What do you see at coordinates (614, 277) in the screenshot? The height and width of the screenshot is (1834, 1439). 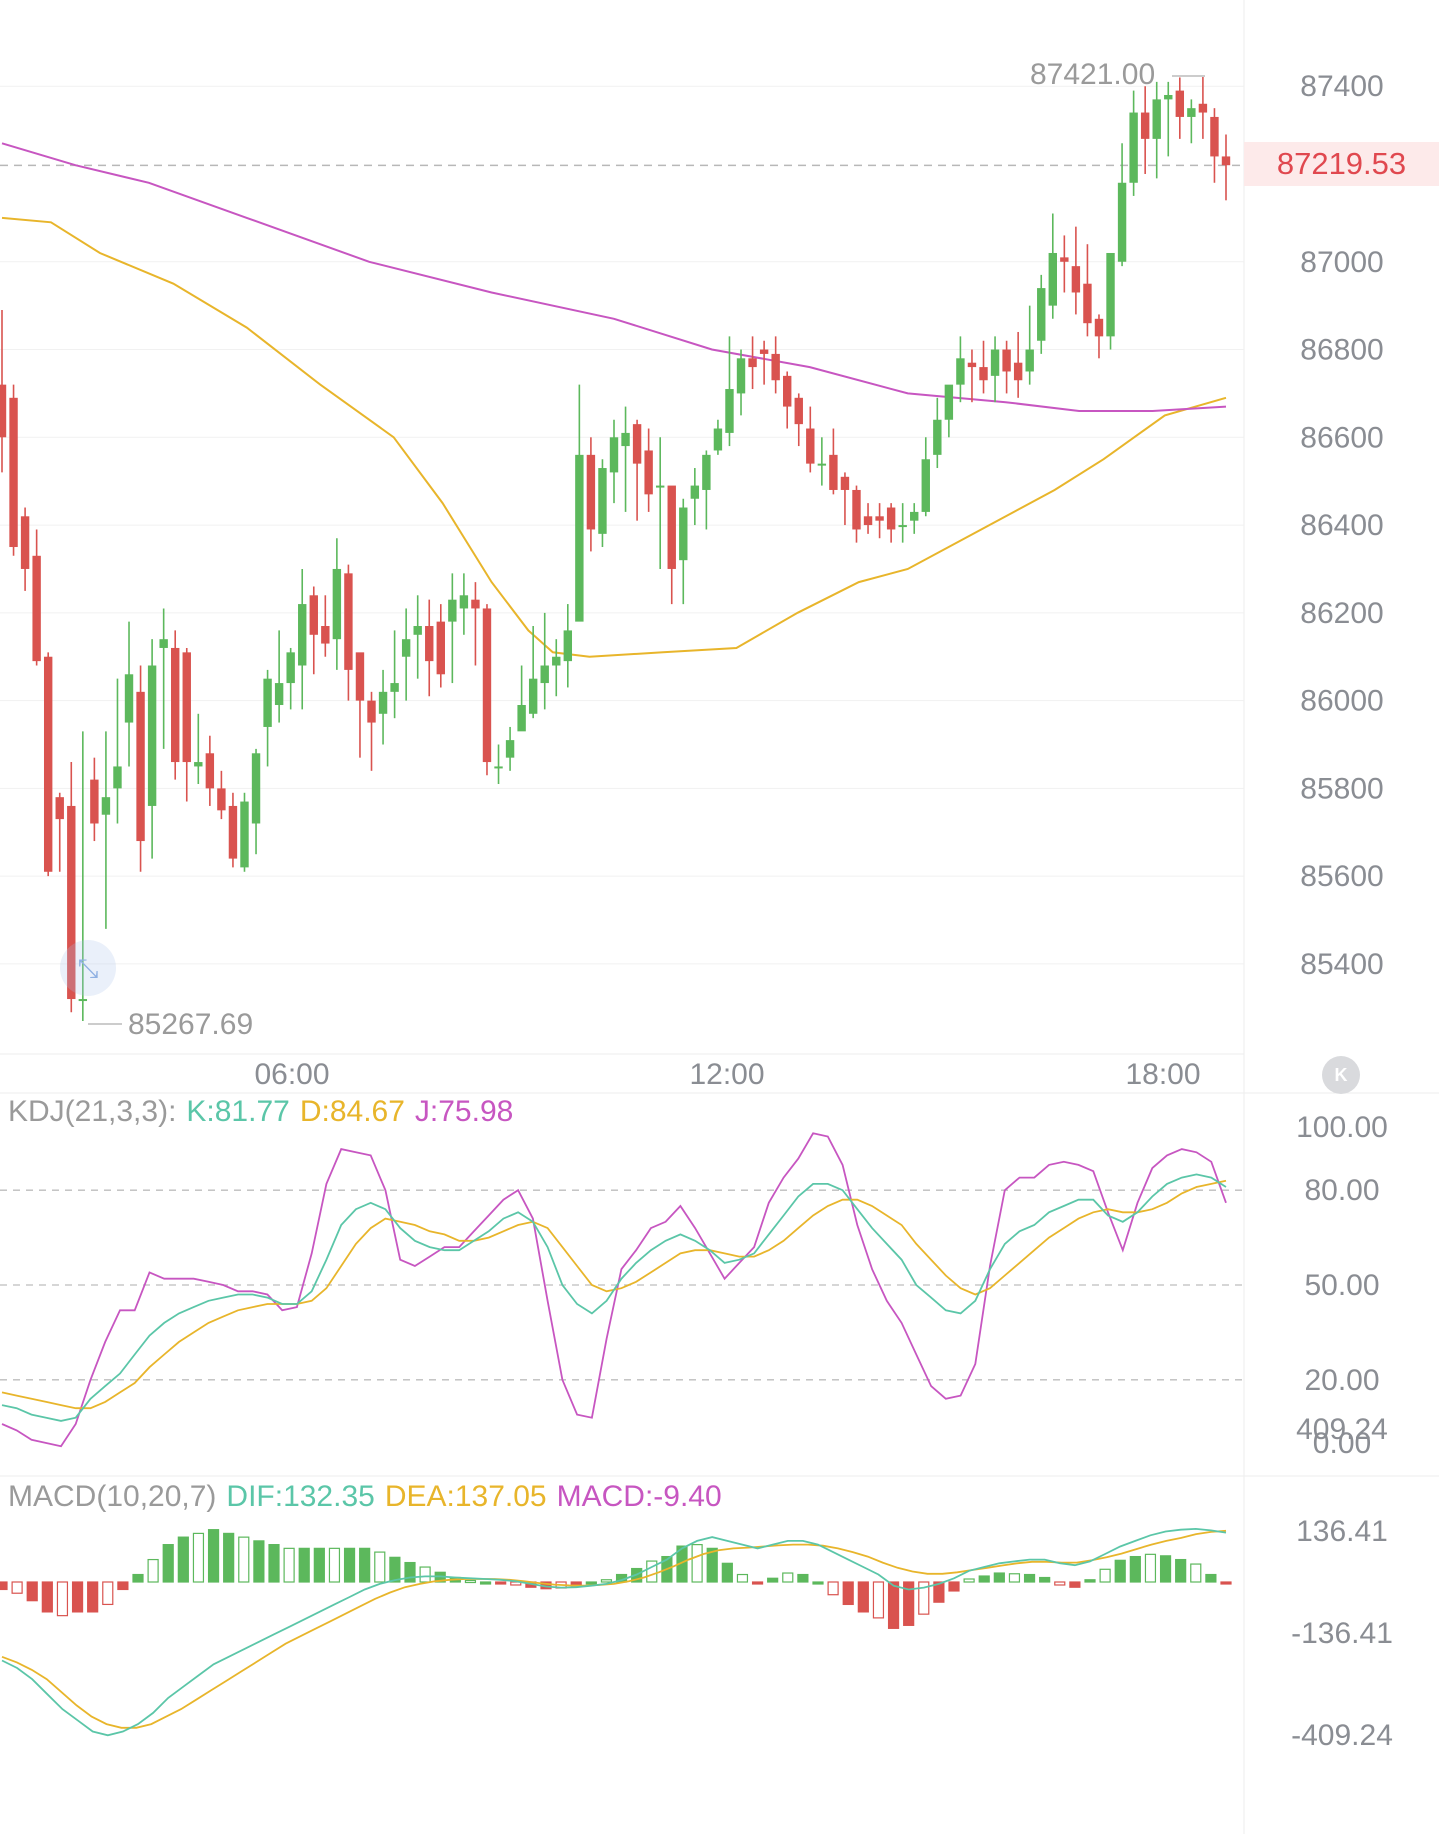 I see `ma-line-MA-purple` at bounding box center [614, 277].